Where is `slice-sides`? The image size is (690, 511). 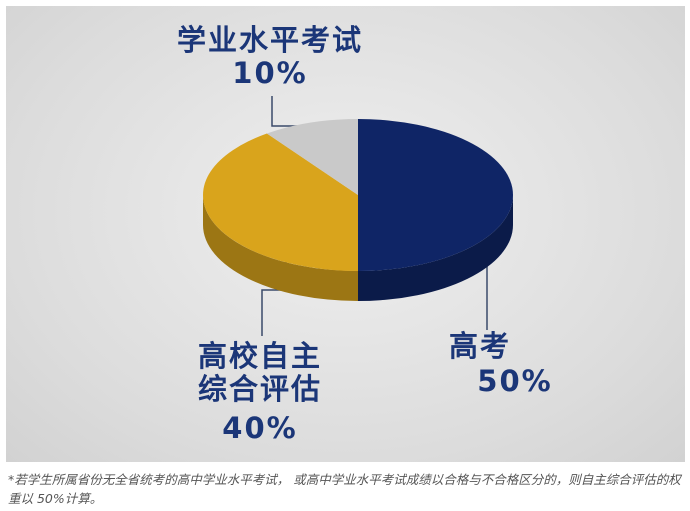 slice-sides is located at coordinates (358, 248).